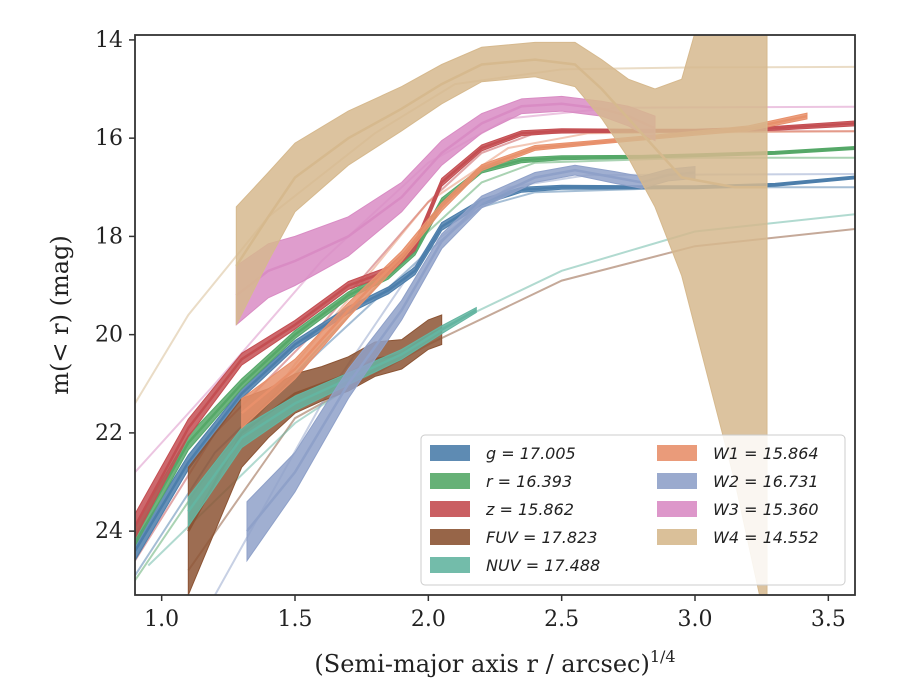  What do you see at coordinates (531, 453) in the screenshot?
I see `legend-label-g: g = 17.005` at bounding box center [531, 453].